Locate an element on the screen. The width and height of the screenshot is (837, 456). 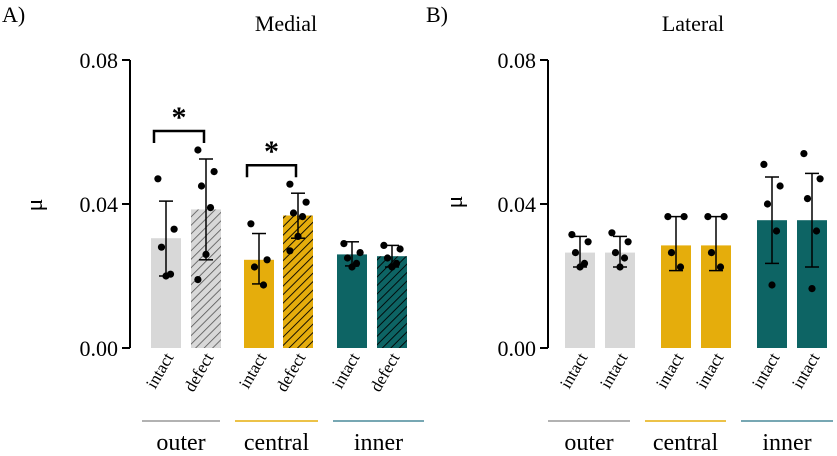
panel-label: B) is located at coordinates (437, 14).